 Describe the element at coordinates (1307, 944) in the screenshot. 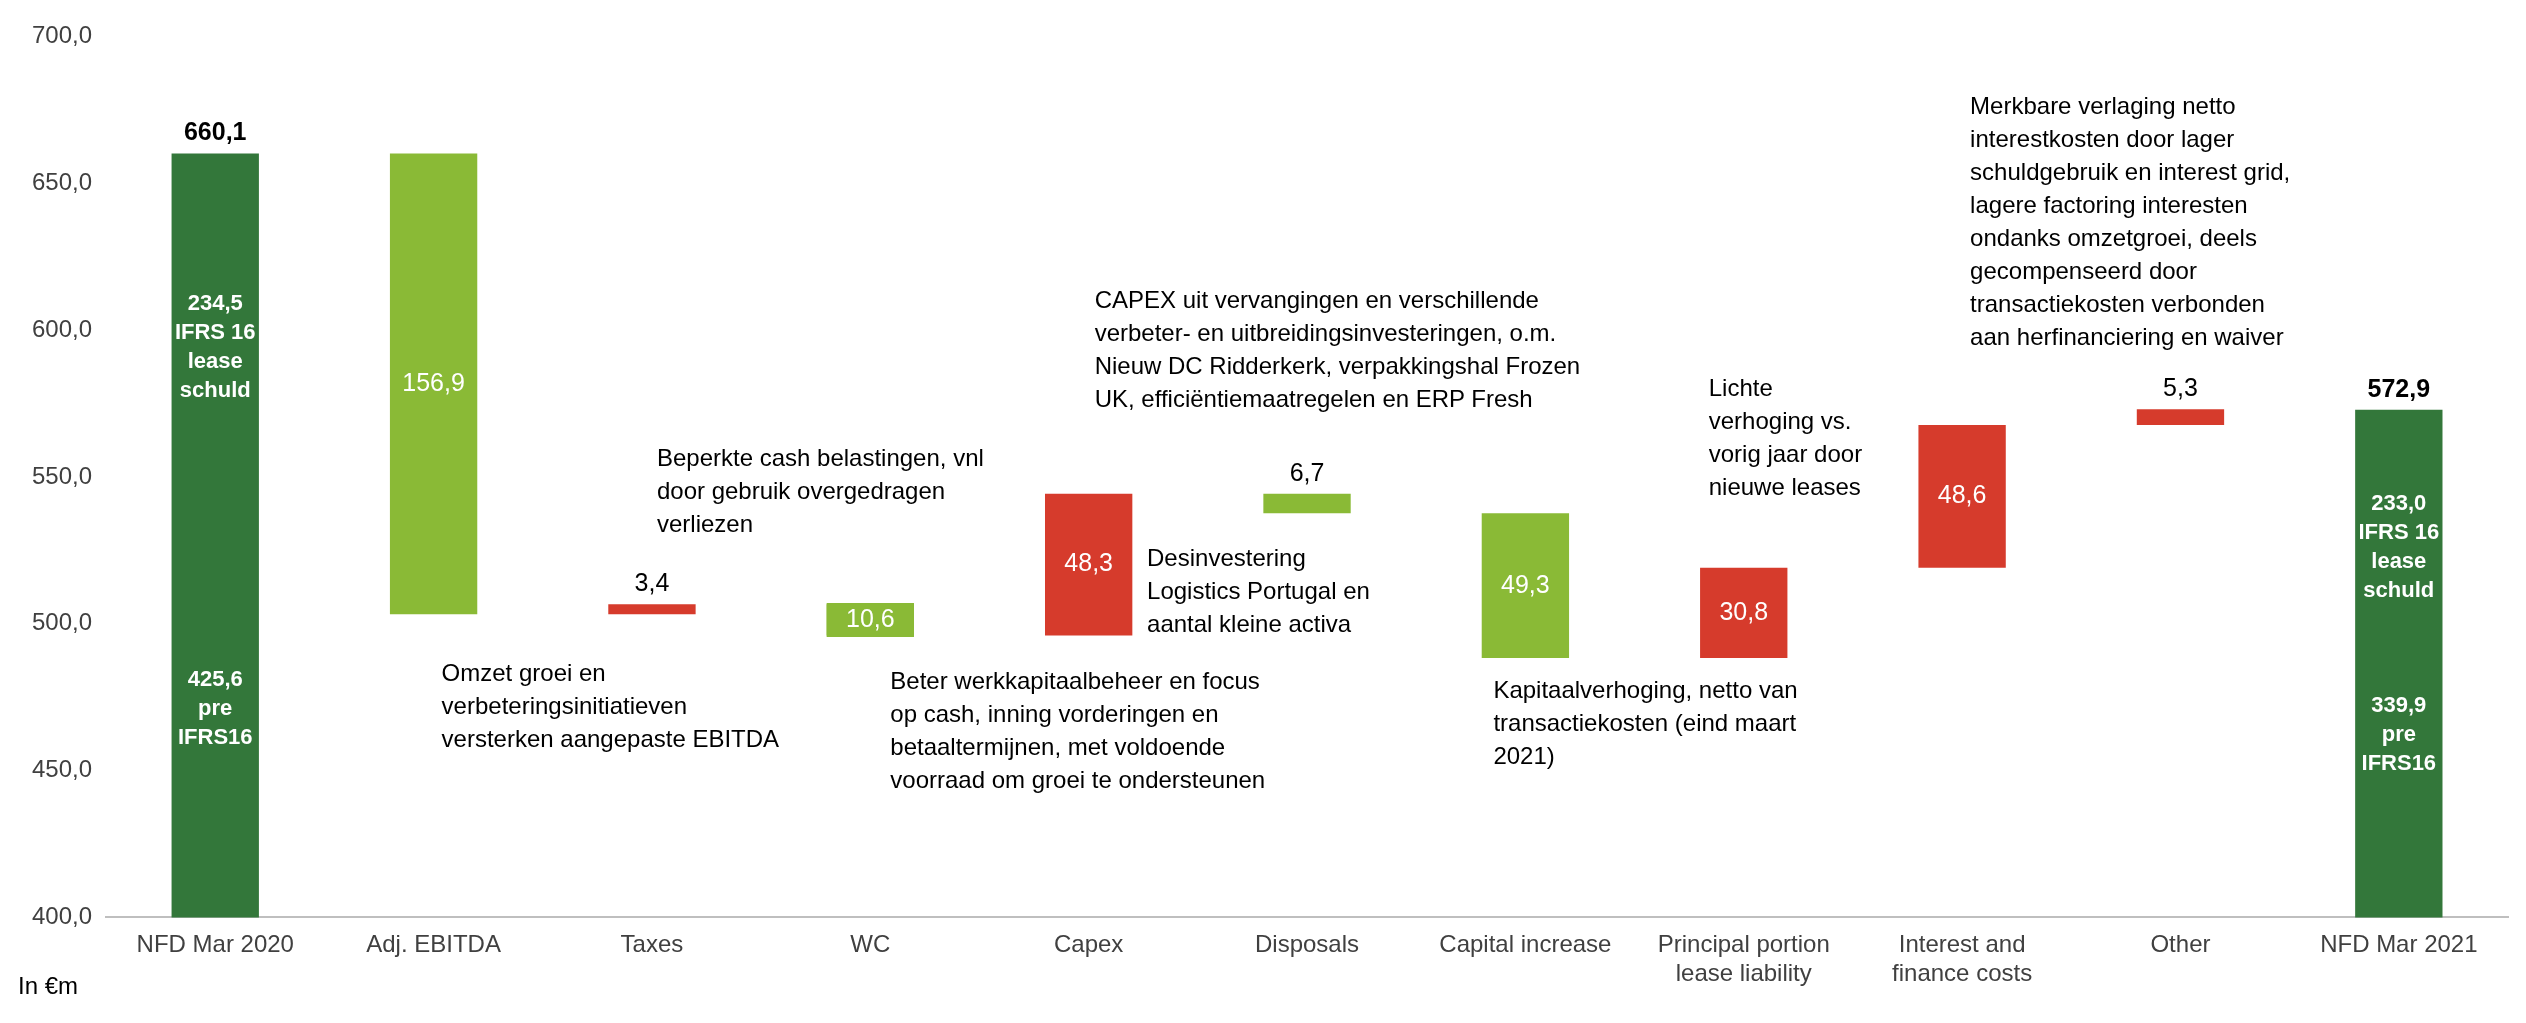

I see `x-tick-label: Disposals` at that location.